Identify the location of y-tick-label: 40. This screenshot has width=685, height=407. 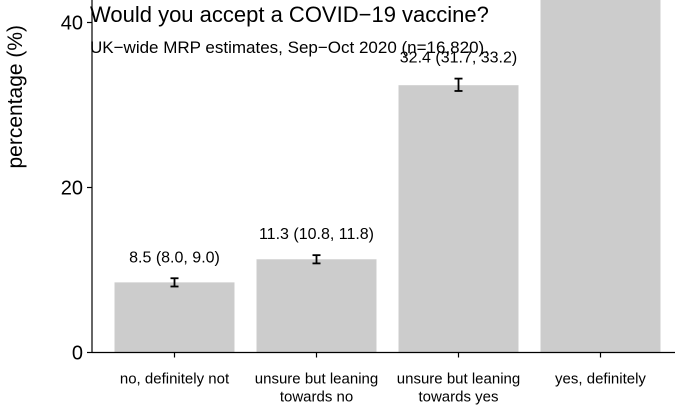
(72, 24).